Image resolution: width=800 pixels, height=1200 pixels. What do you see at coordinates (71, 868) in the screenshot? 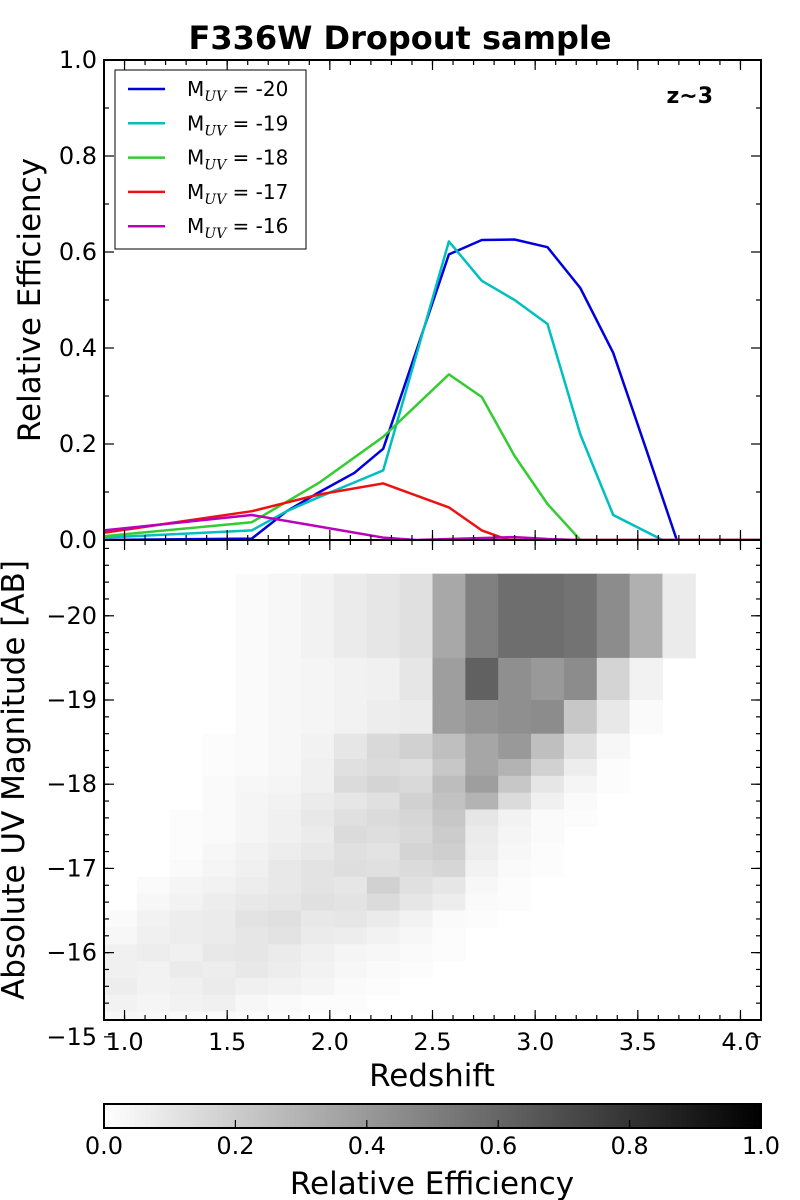
I see `magnitude-y-tick-label: −17` at bounding box center [71, 868].